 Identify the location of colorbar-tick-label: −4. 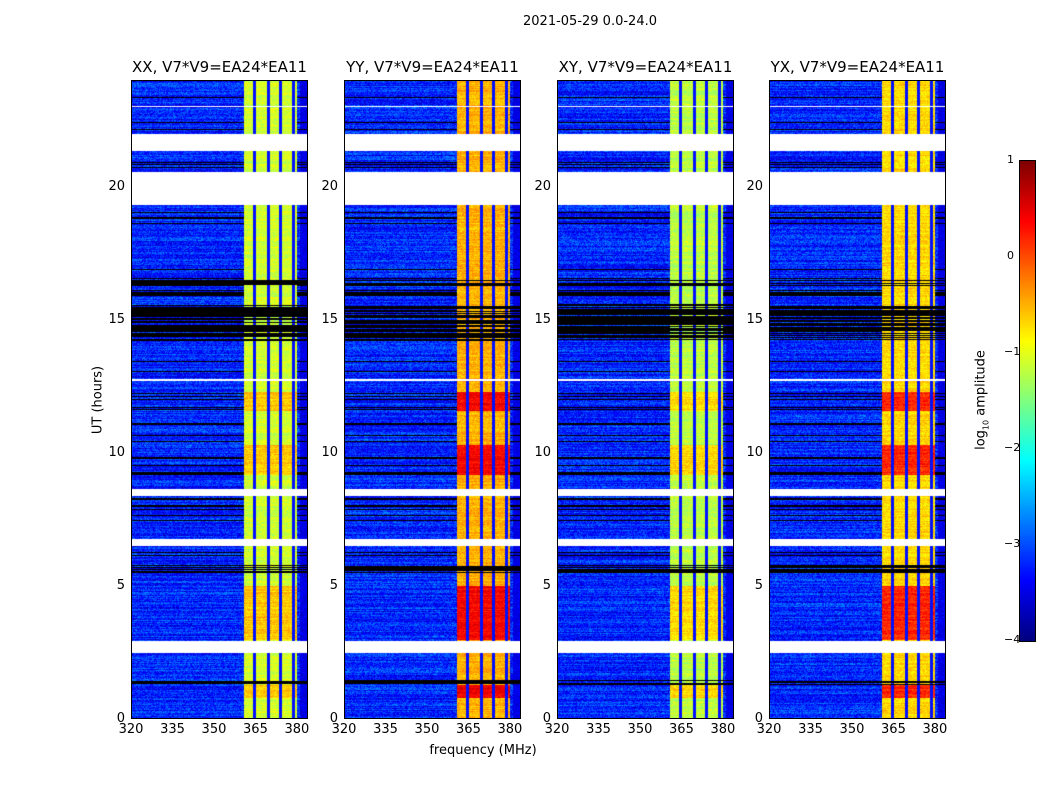
(1012, 639).